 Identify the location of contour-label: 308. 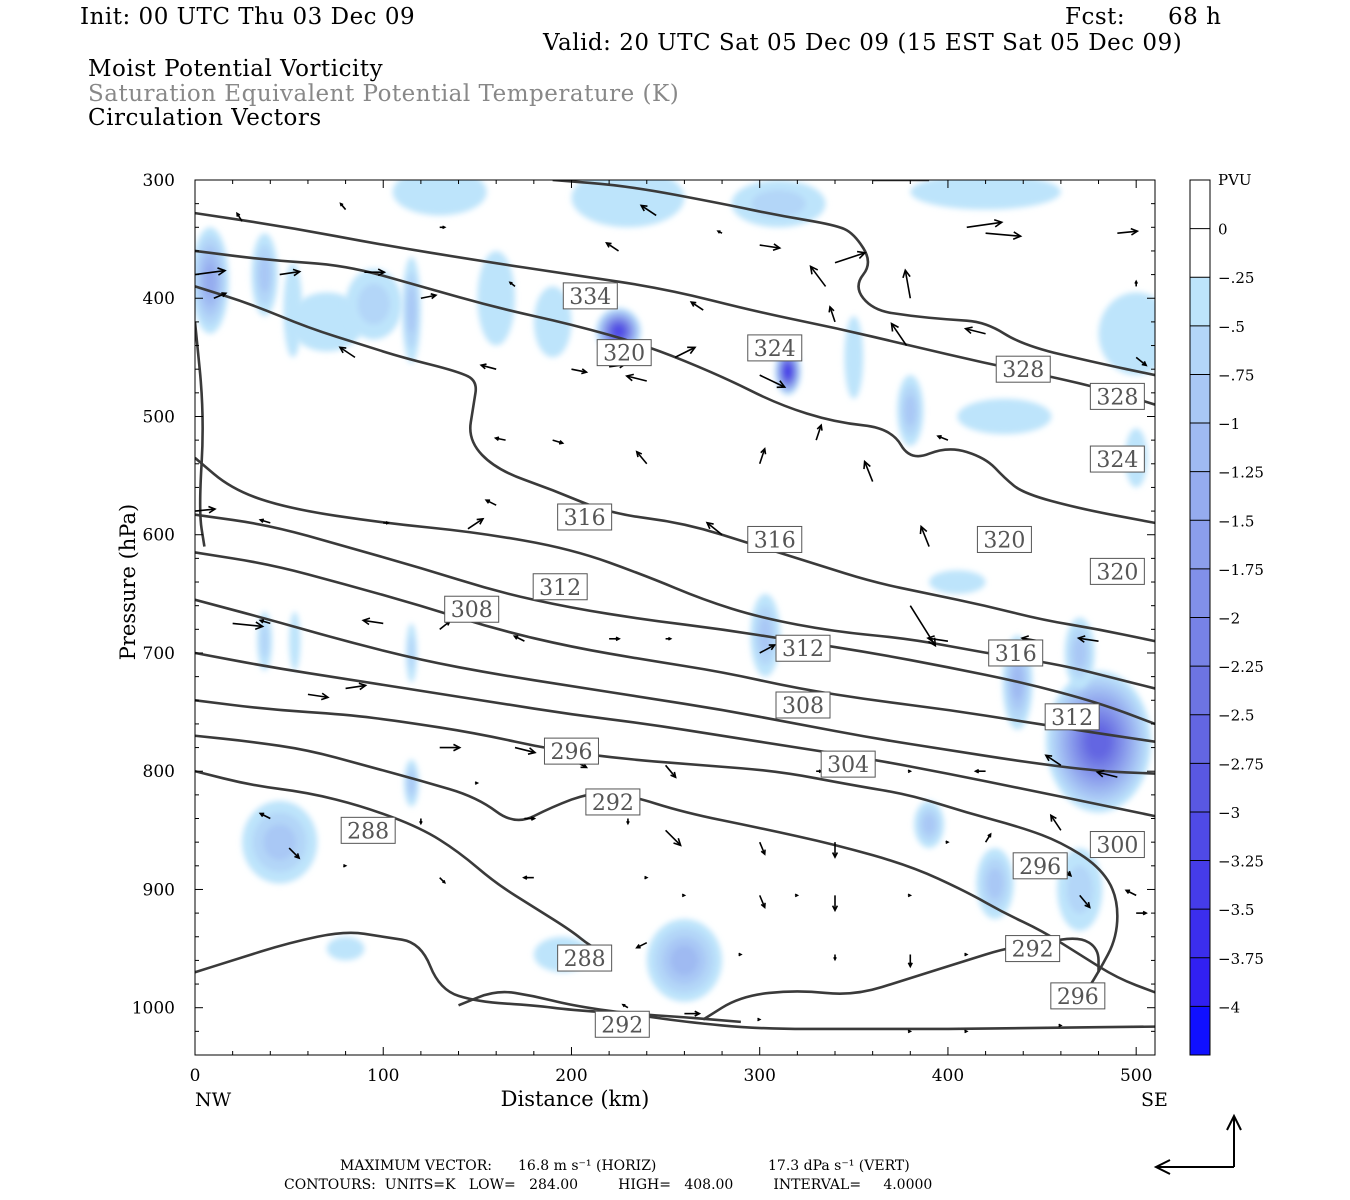
(803, 705).